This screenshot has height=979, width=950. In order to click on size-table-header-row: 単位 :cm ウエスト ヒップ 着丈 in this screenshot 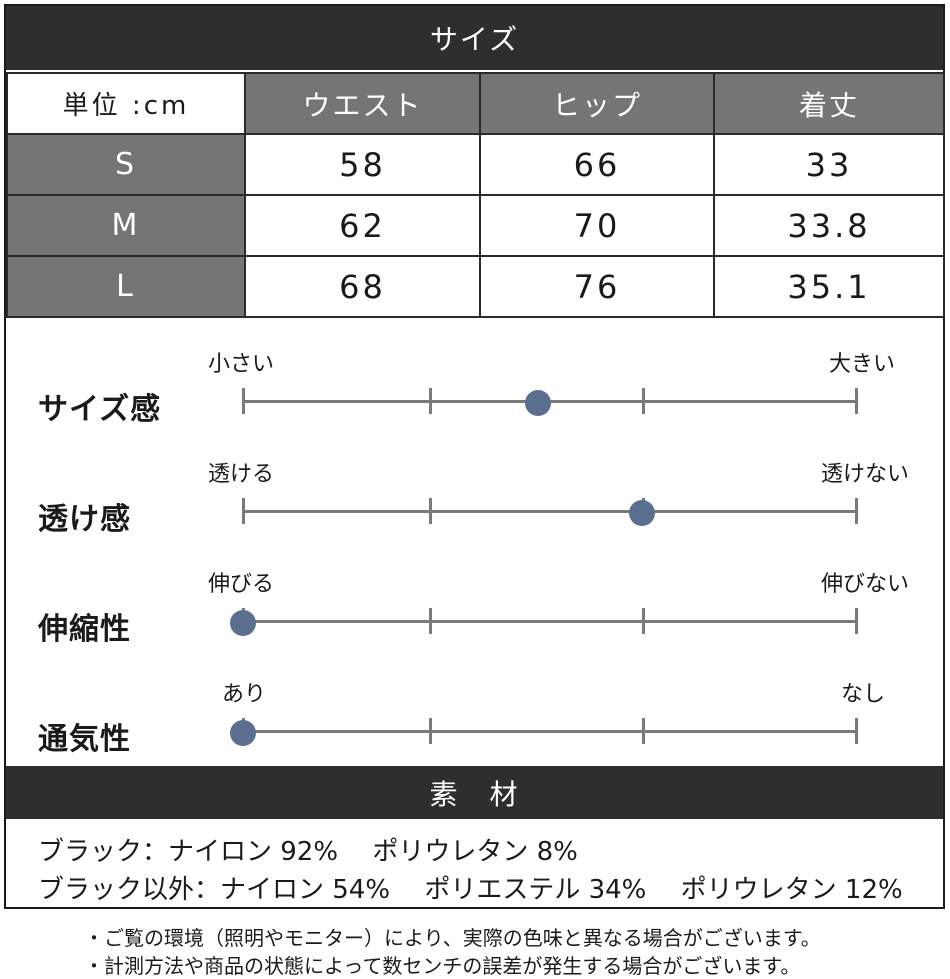, I will do `click(475, 103)`.